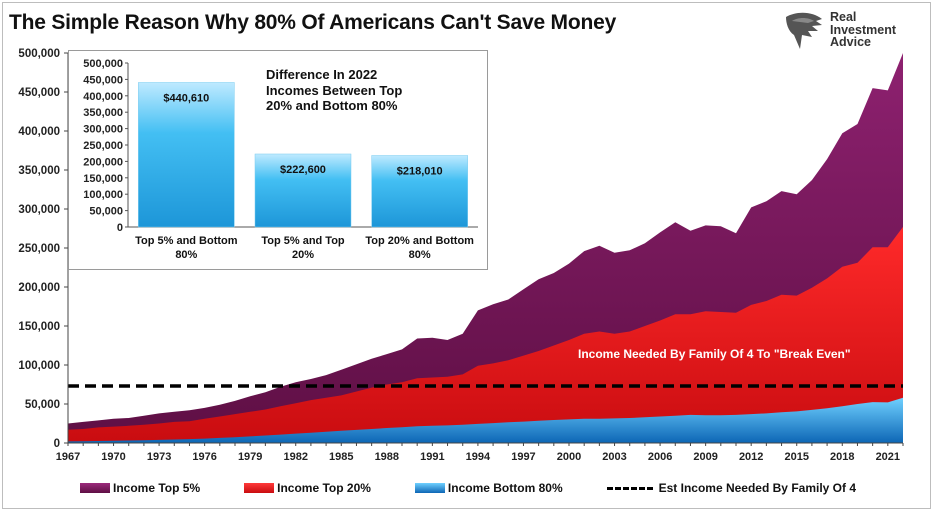 This screenshot has width=935, height=513. I want to click on logo-line3: Advice, so click(850, 42).